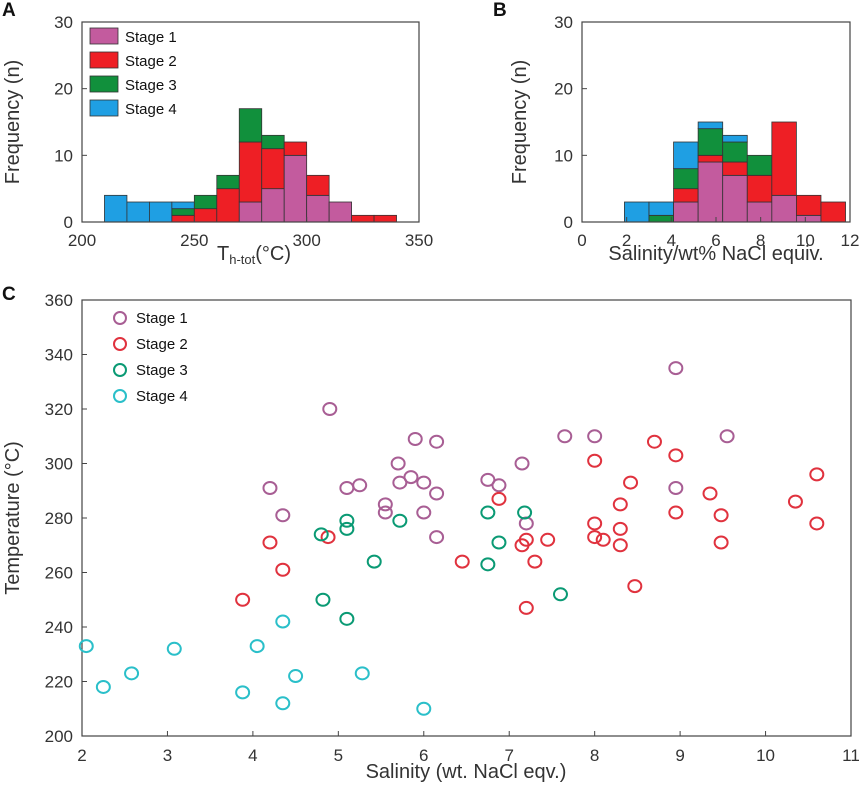 Image resolution: width=865 pixels, height=811 pixels. I want to click on panel-a-x-label-main: T, so click(223, 254).